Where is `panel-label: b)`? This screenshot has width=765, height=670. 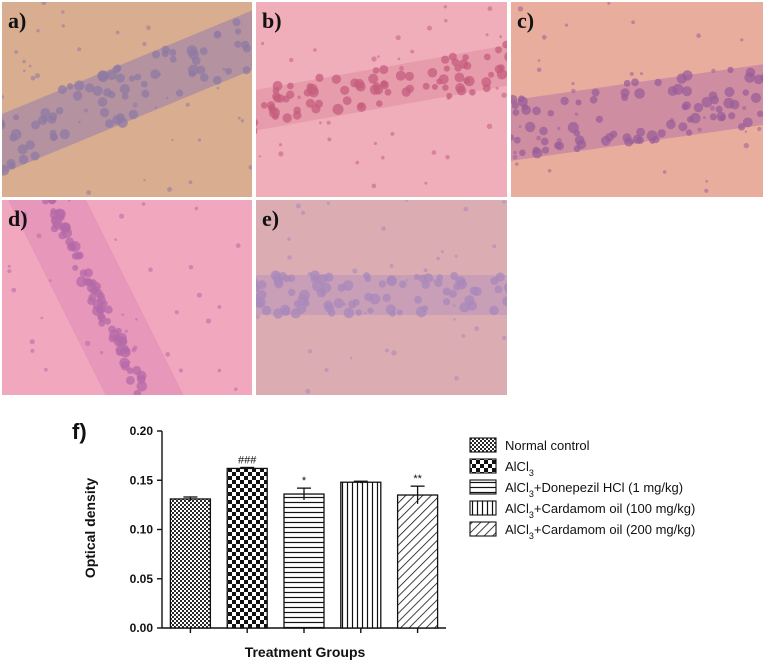
panel-label: b) is located at coordinates (272, 20).